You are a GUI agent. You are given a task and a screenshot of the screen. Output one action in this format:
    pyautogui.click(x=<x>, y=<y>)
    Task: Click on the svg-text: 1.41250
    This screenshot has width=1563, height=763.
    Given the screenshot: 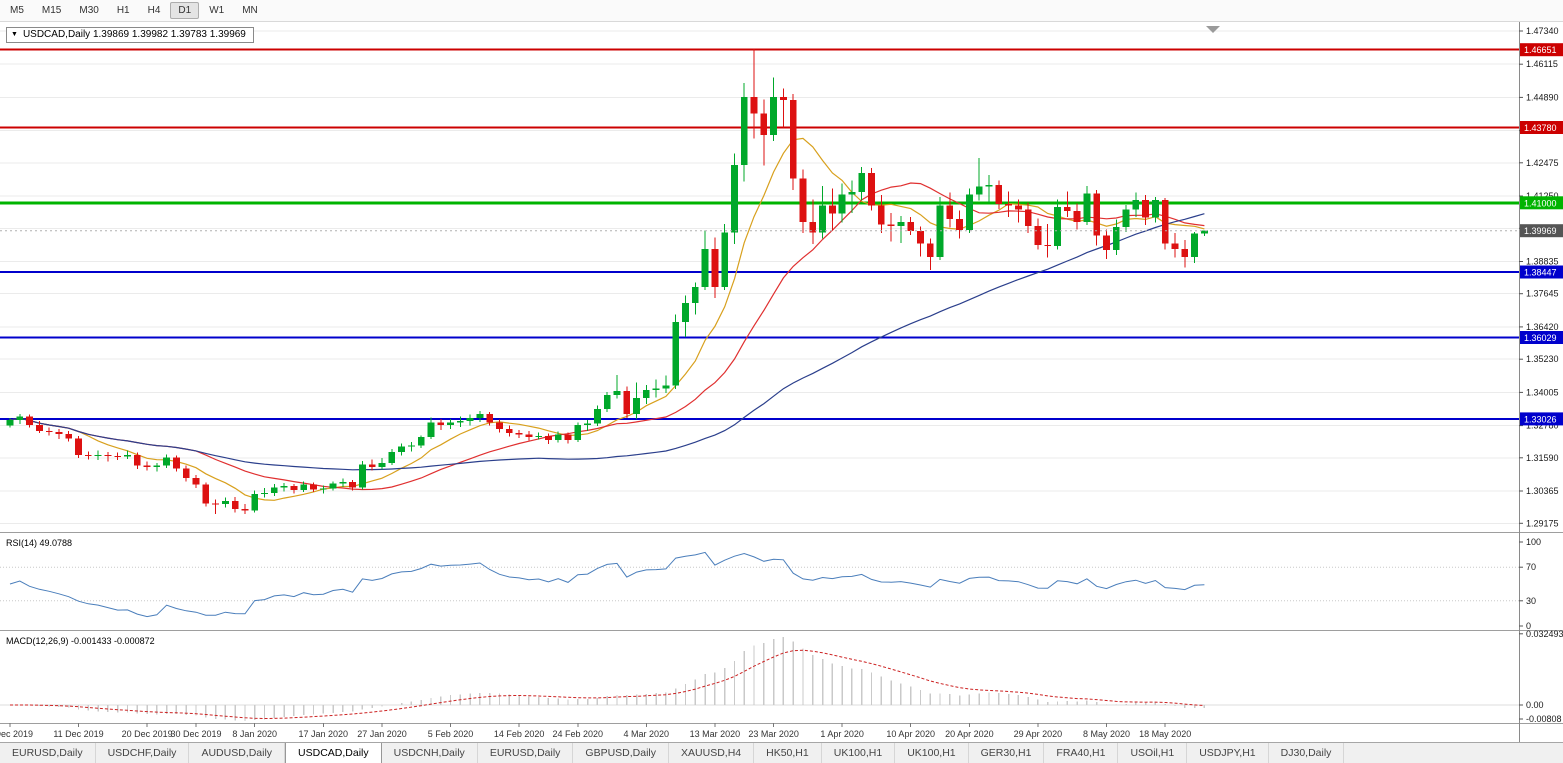 What is the action you would take?
    pyautogui.click(x=1542, y=196)
    